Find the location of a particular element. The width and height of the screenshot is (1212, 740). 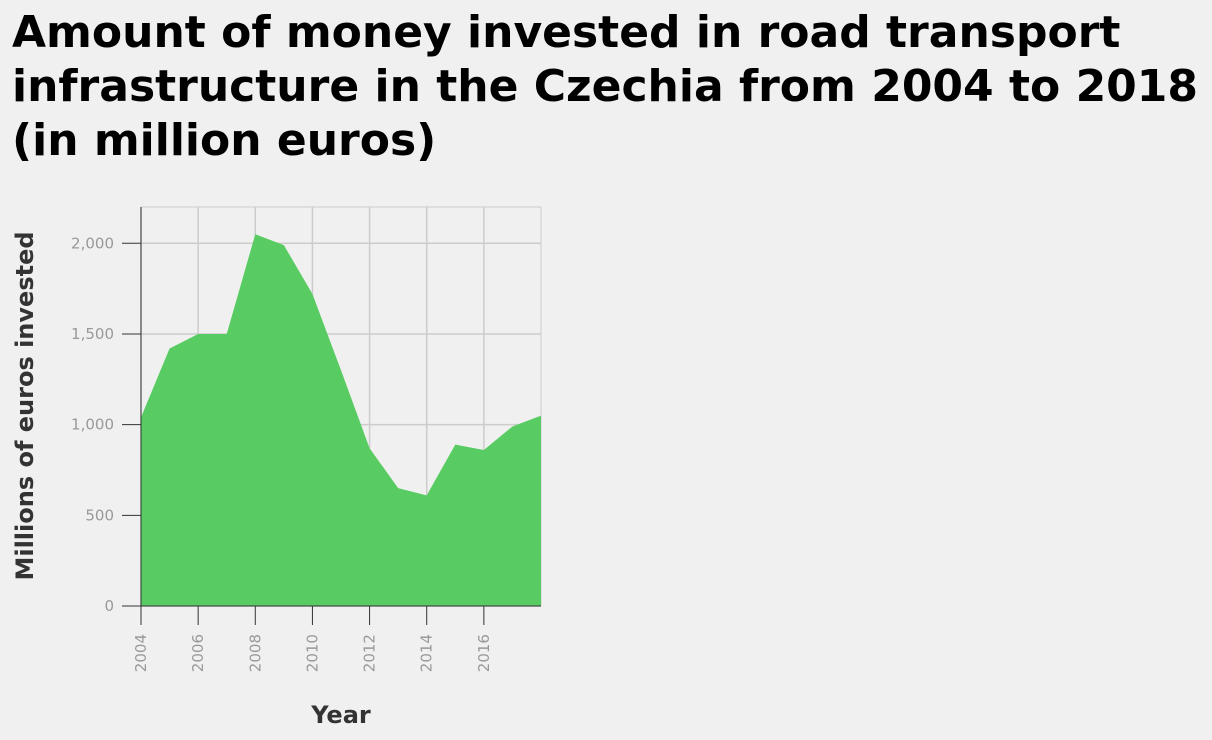

y-tick-label: 1,500 is located at coordinates (92, 334).